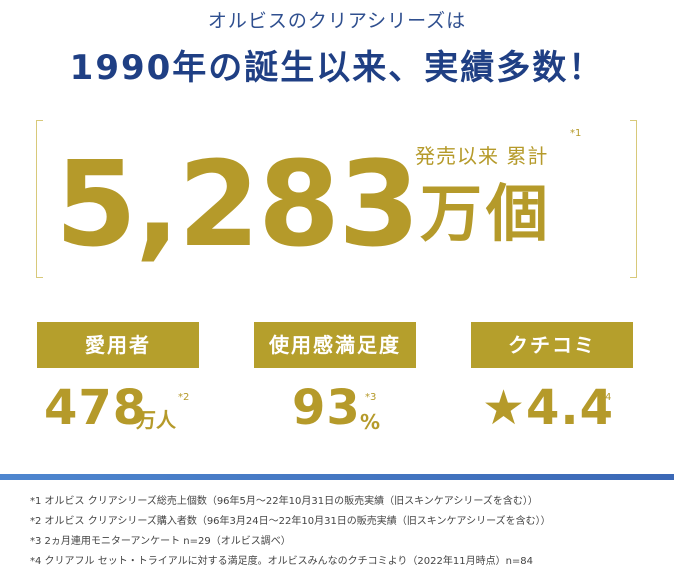  I want to click on bracket-left, so click(39, 199).